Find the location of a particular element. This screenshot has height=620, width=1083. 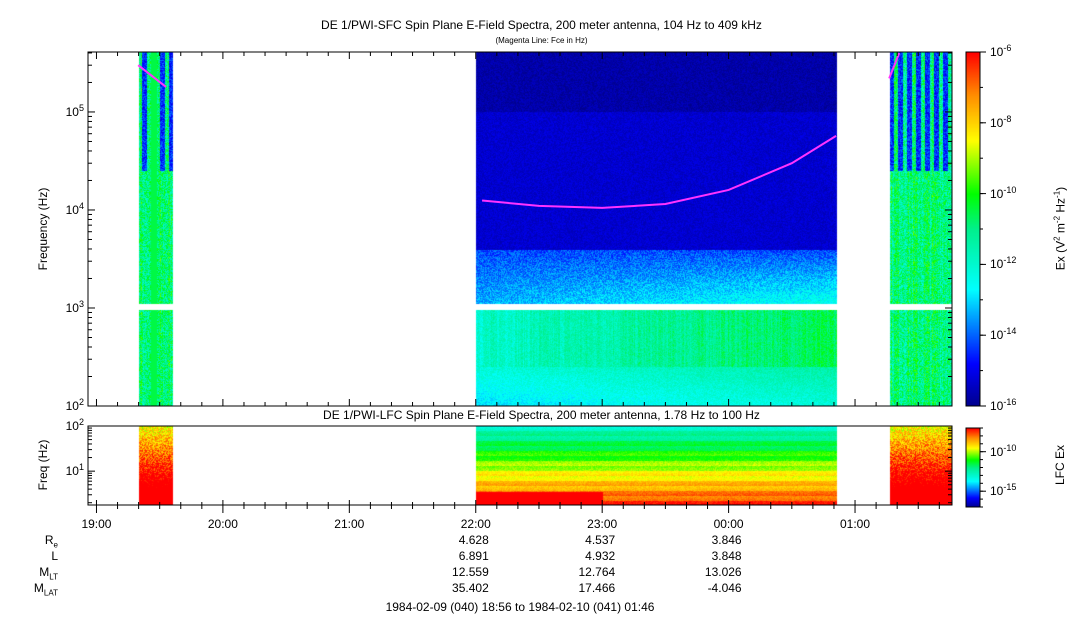

ephemeris-value: 4.932 is located at coordinates (600, 556).